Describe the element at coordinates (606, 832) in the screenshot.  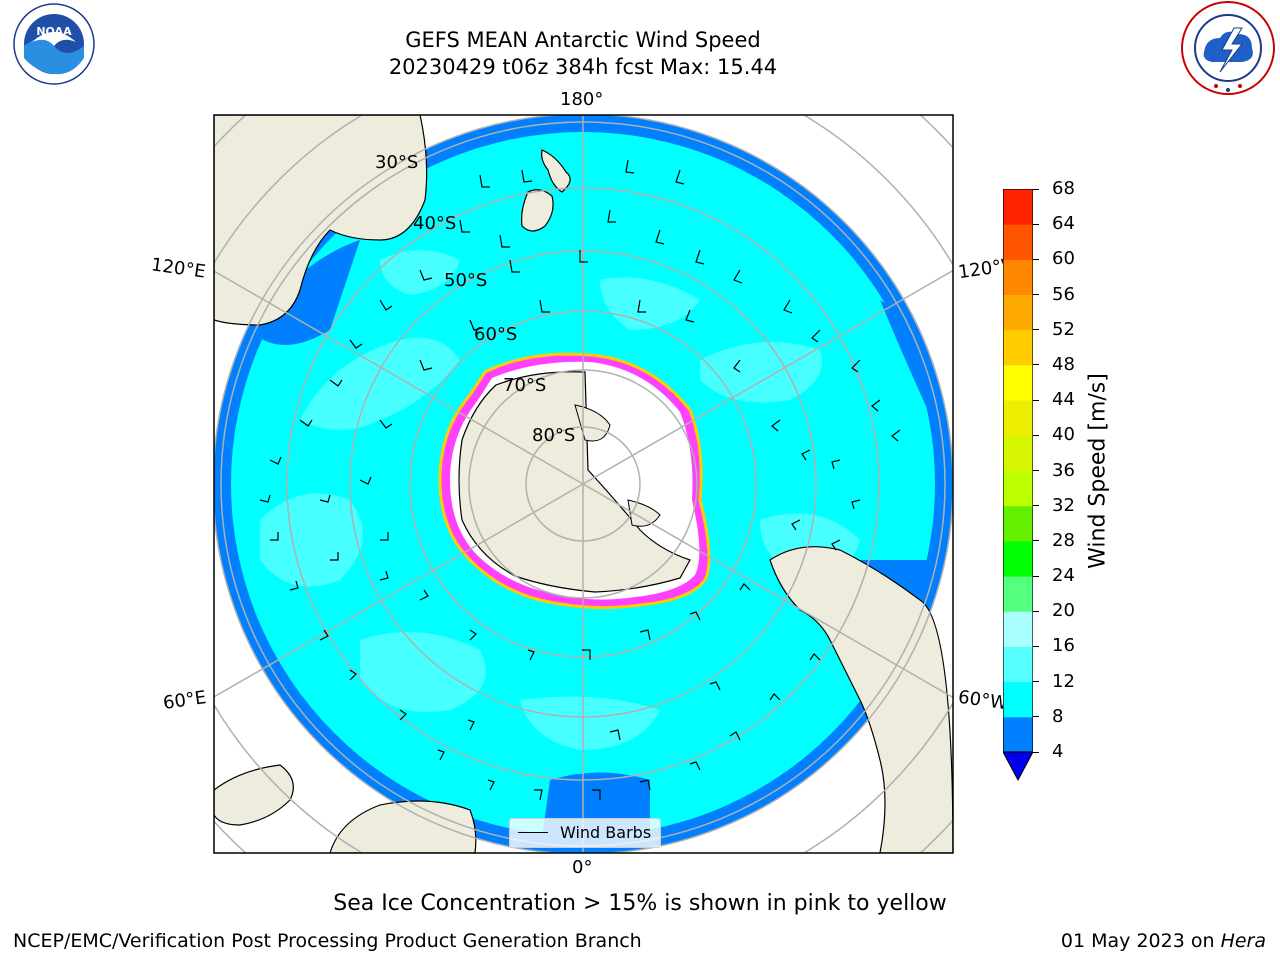
I see `legend-label: Wind Barbs` at that location.